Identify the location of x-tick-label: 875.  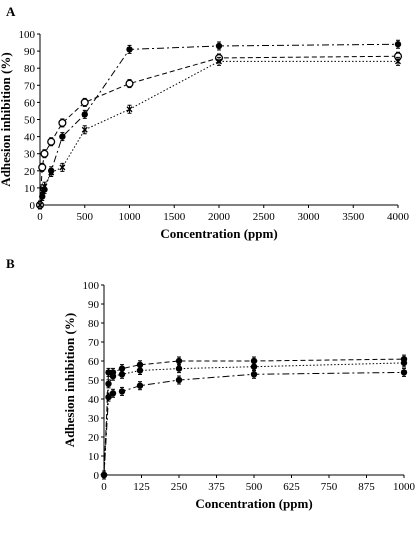
(366, 487).